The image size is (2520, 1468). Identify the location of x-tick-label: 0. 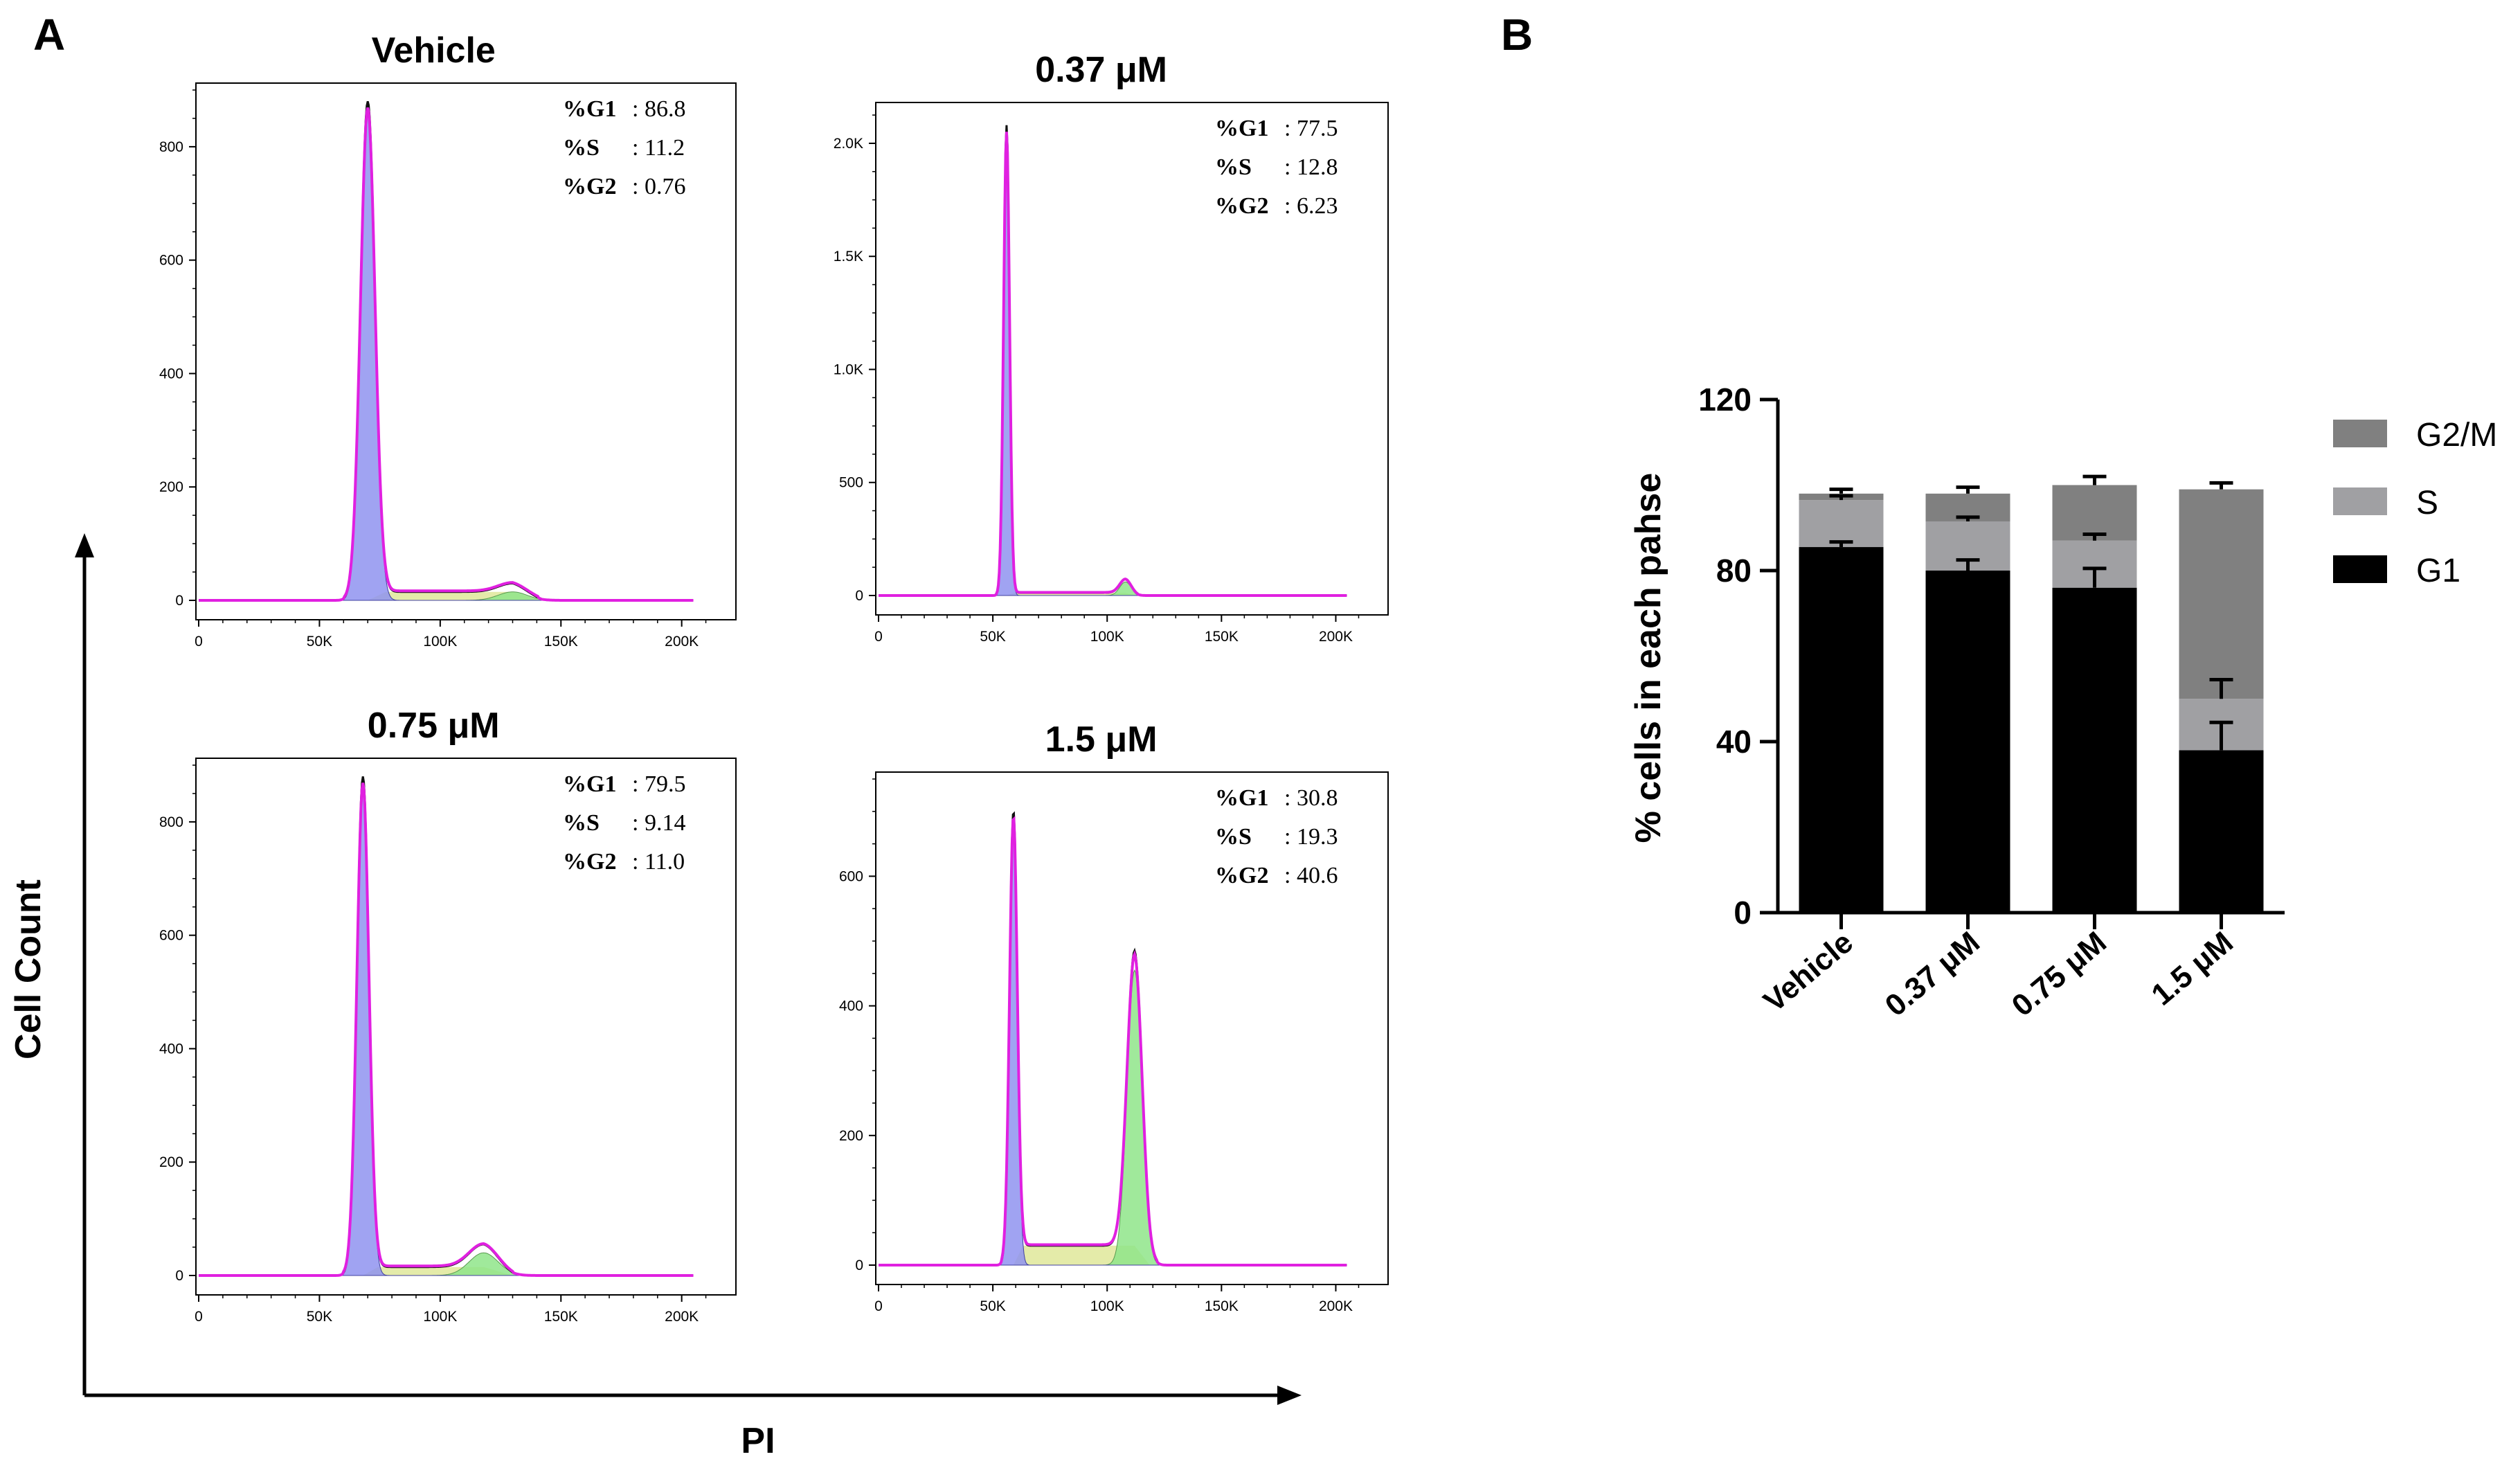
(199, 1317).